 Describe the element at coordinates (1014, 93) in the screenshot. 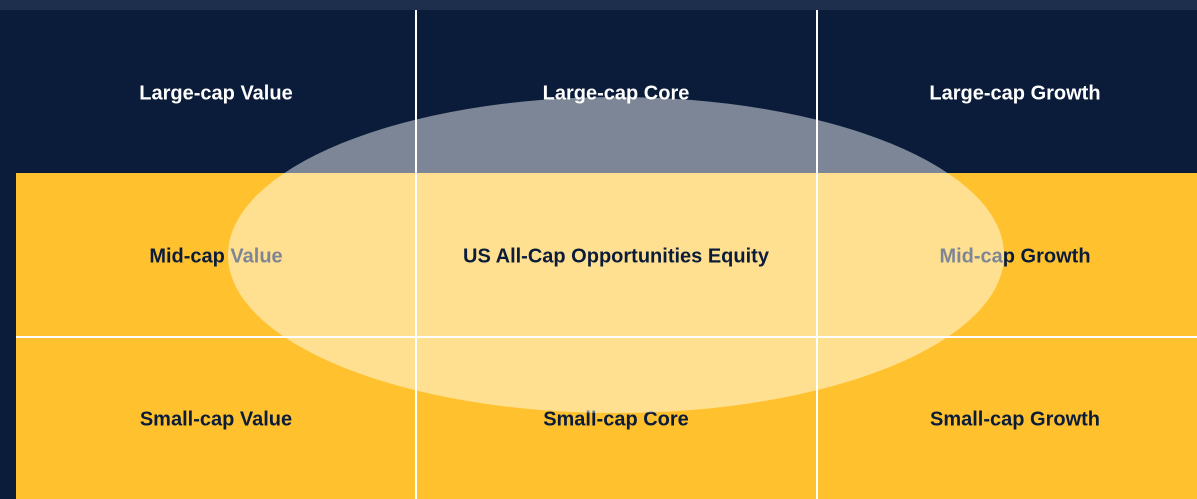

I see `cell-label: Large-cap Growth` at that location.